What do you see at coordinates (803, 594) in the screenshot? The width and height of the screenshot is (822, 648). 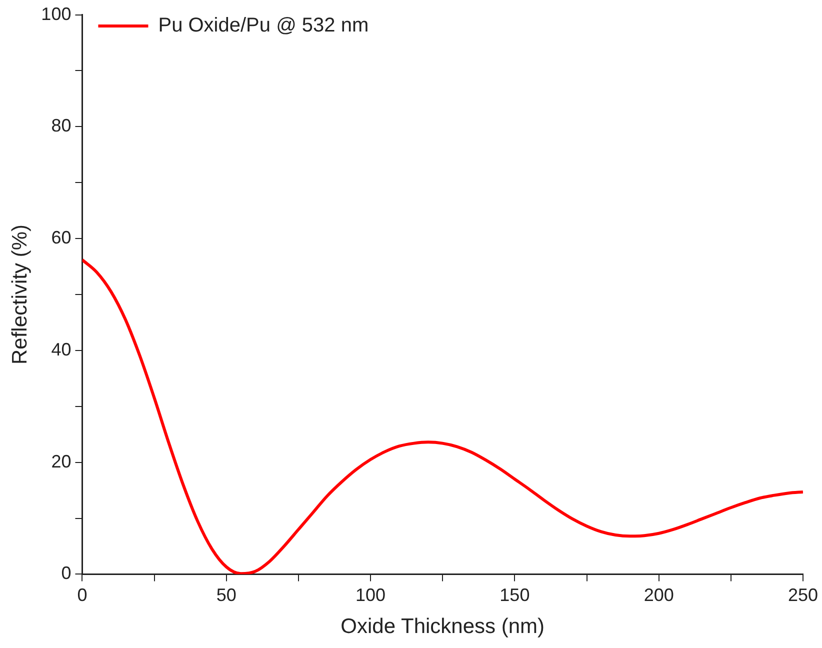 I see `x-tick-label: 250` at bounding box center [803, 594].